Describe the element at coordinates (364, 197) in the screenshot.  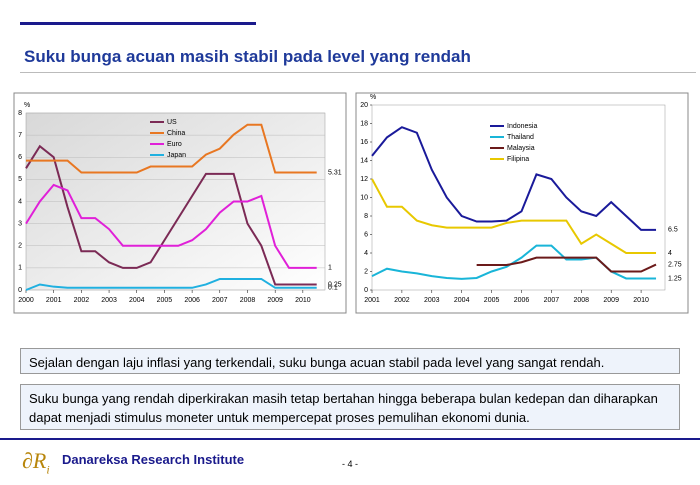
I see `y-tick-label: 10` at that location.